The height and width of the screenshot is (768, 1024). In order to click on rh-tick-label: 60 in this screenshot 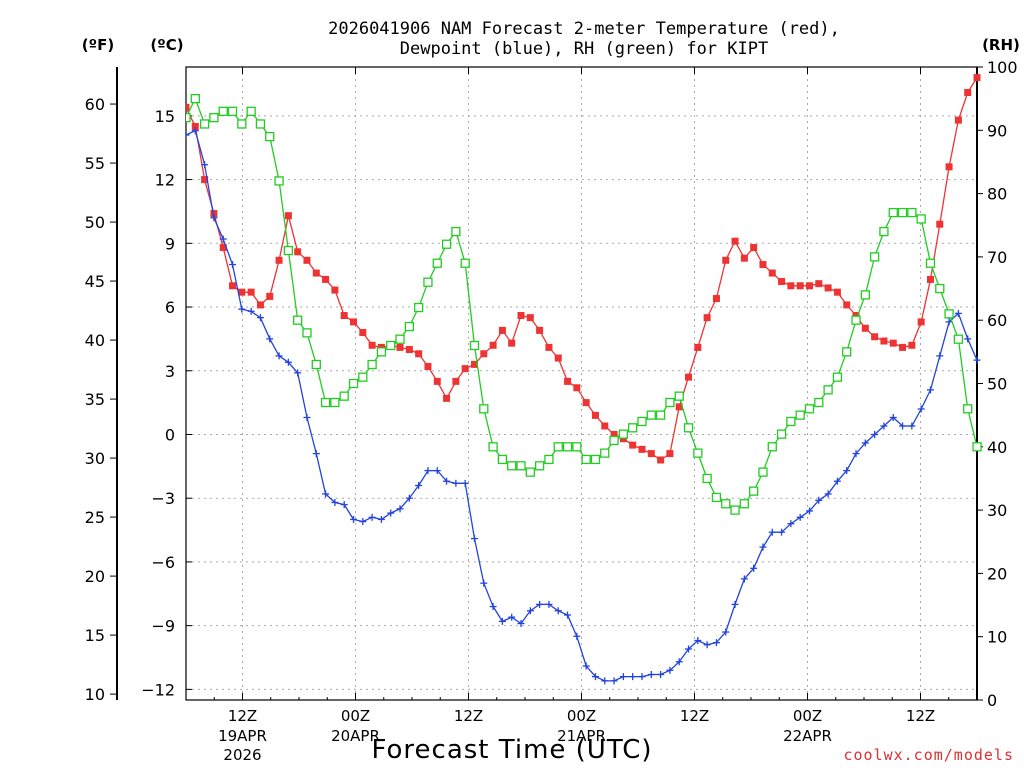, I will do `click(997, 320)`.